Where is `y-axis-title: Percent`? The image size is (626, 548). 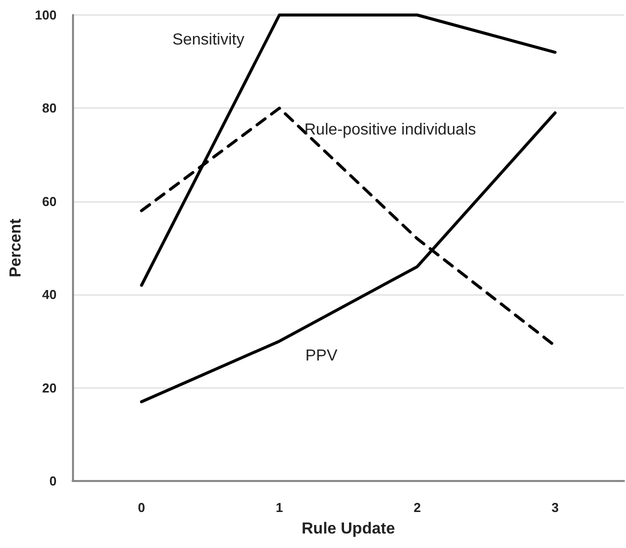
y-axis-title: Percent is located at coordinates (16, 248).